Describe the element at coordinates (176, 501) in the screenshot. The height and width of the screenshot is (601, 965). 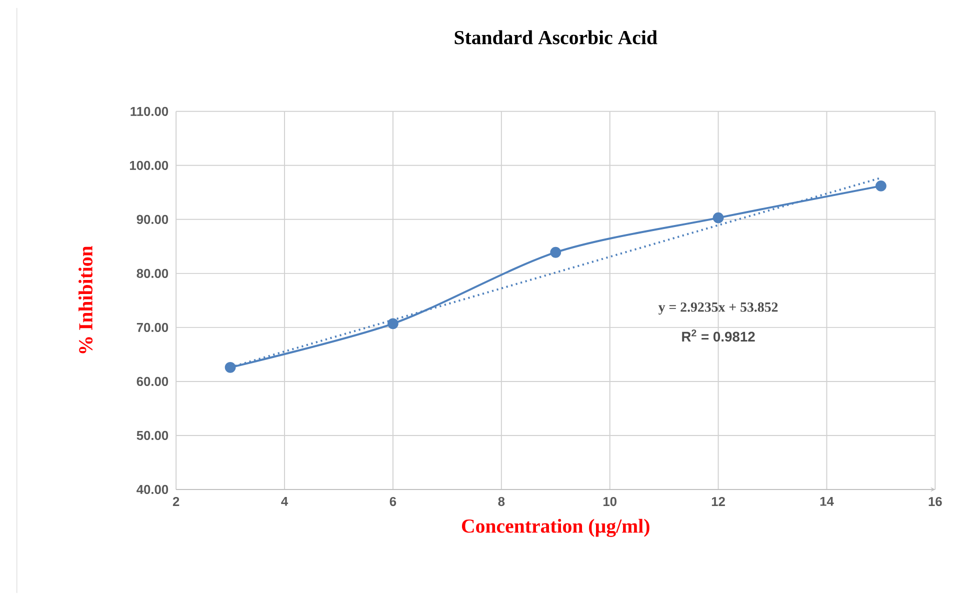
I see `x-tick-label: 2` at that location.